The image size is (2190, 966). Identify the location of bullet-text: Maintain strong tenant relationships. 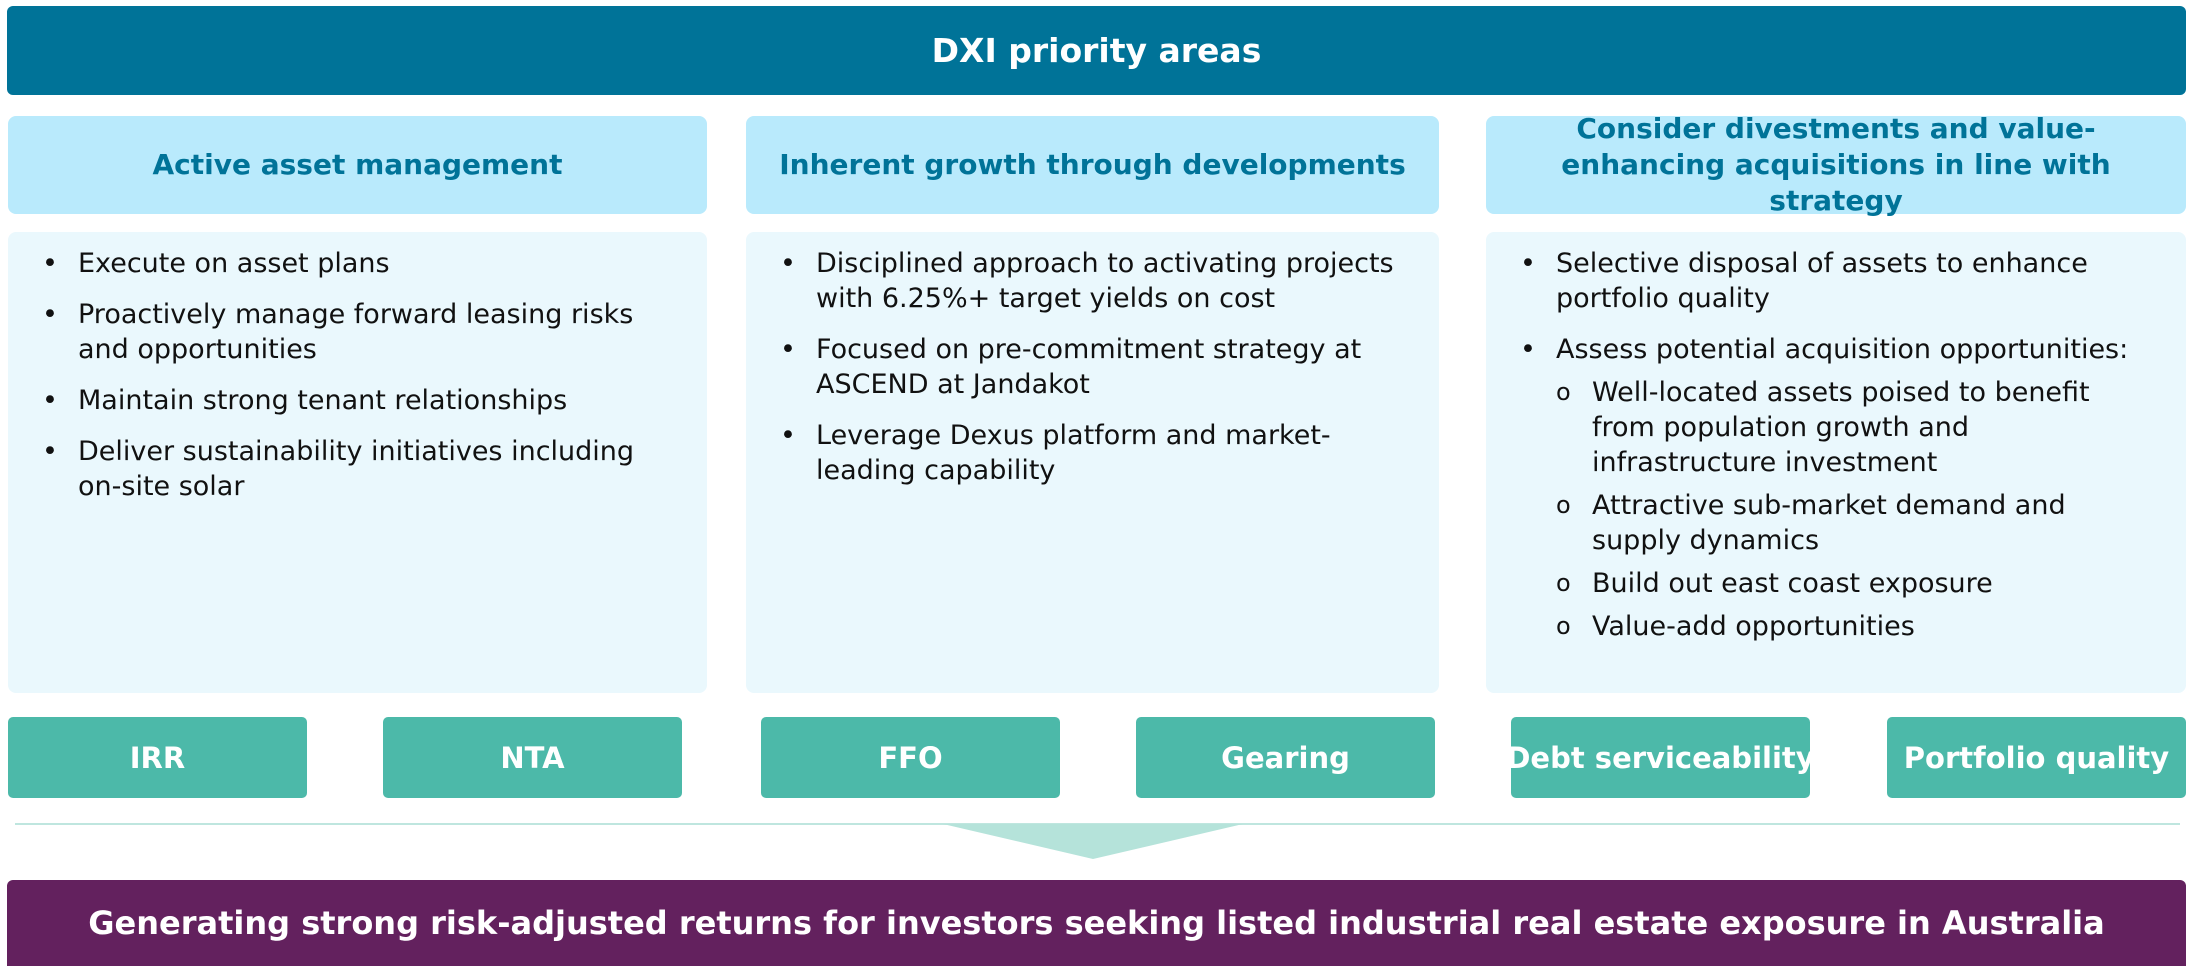
(323, 400).